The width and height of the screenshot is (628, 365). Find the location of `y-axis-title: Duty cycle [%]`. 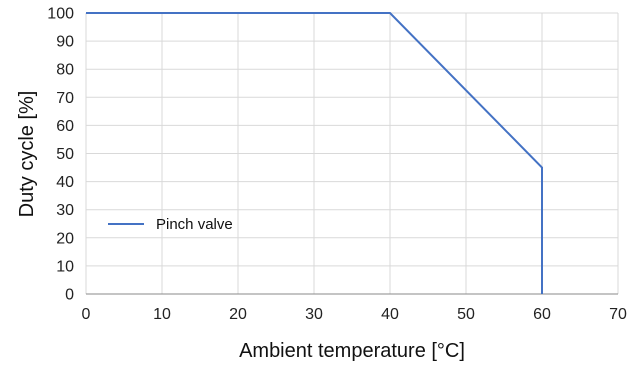

y-axis-title: Duty cycle [%] is located at coordinates (27, 154).